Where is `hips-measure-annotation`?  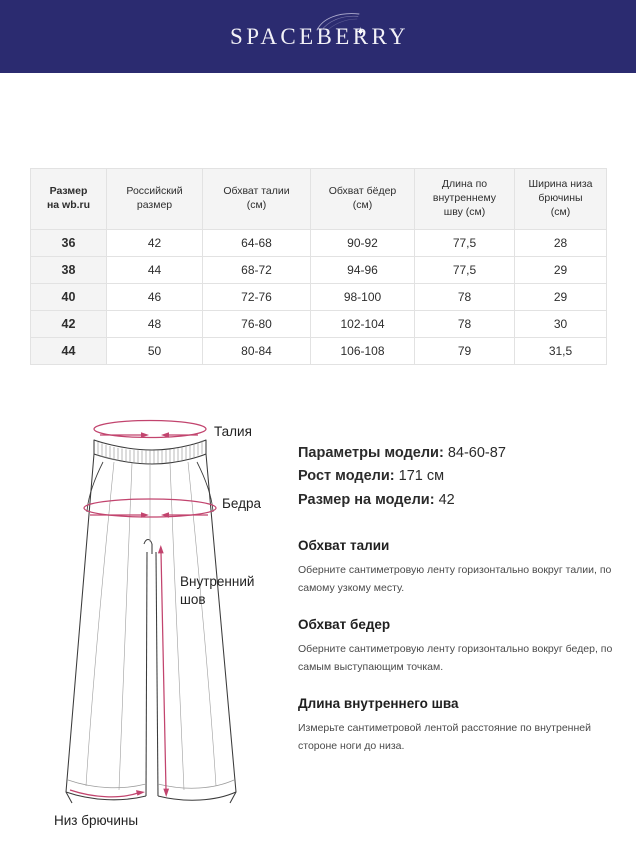 hips-measure-annotation is located at coordinates (150, 508).